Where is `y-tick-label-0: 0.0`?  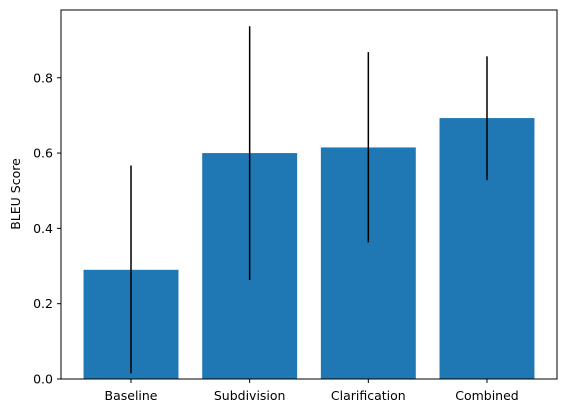
y-tick-label-0: 0.0 is located at coordinates (43, 379).